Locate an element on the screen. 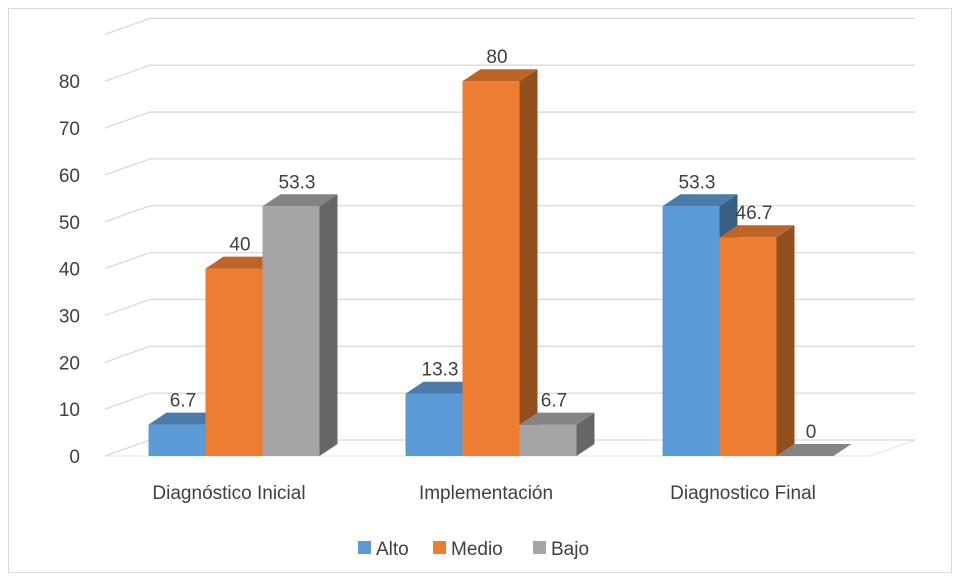 The width and height of the screenshot is (962, 581). y-tick-label: 30 is located at coordinates (69, 316).